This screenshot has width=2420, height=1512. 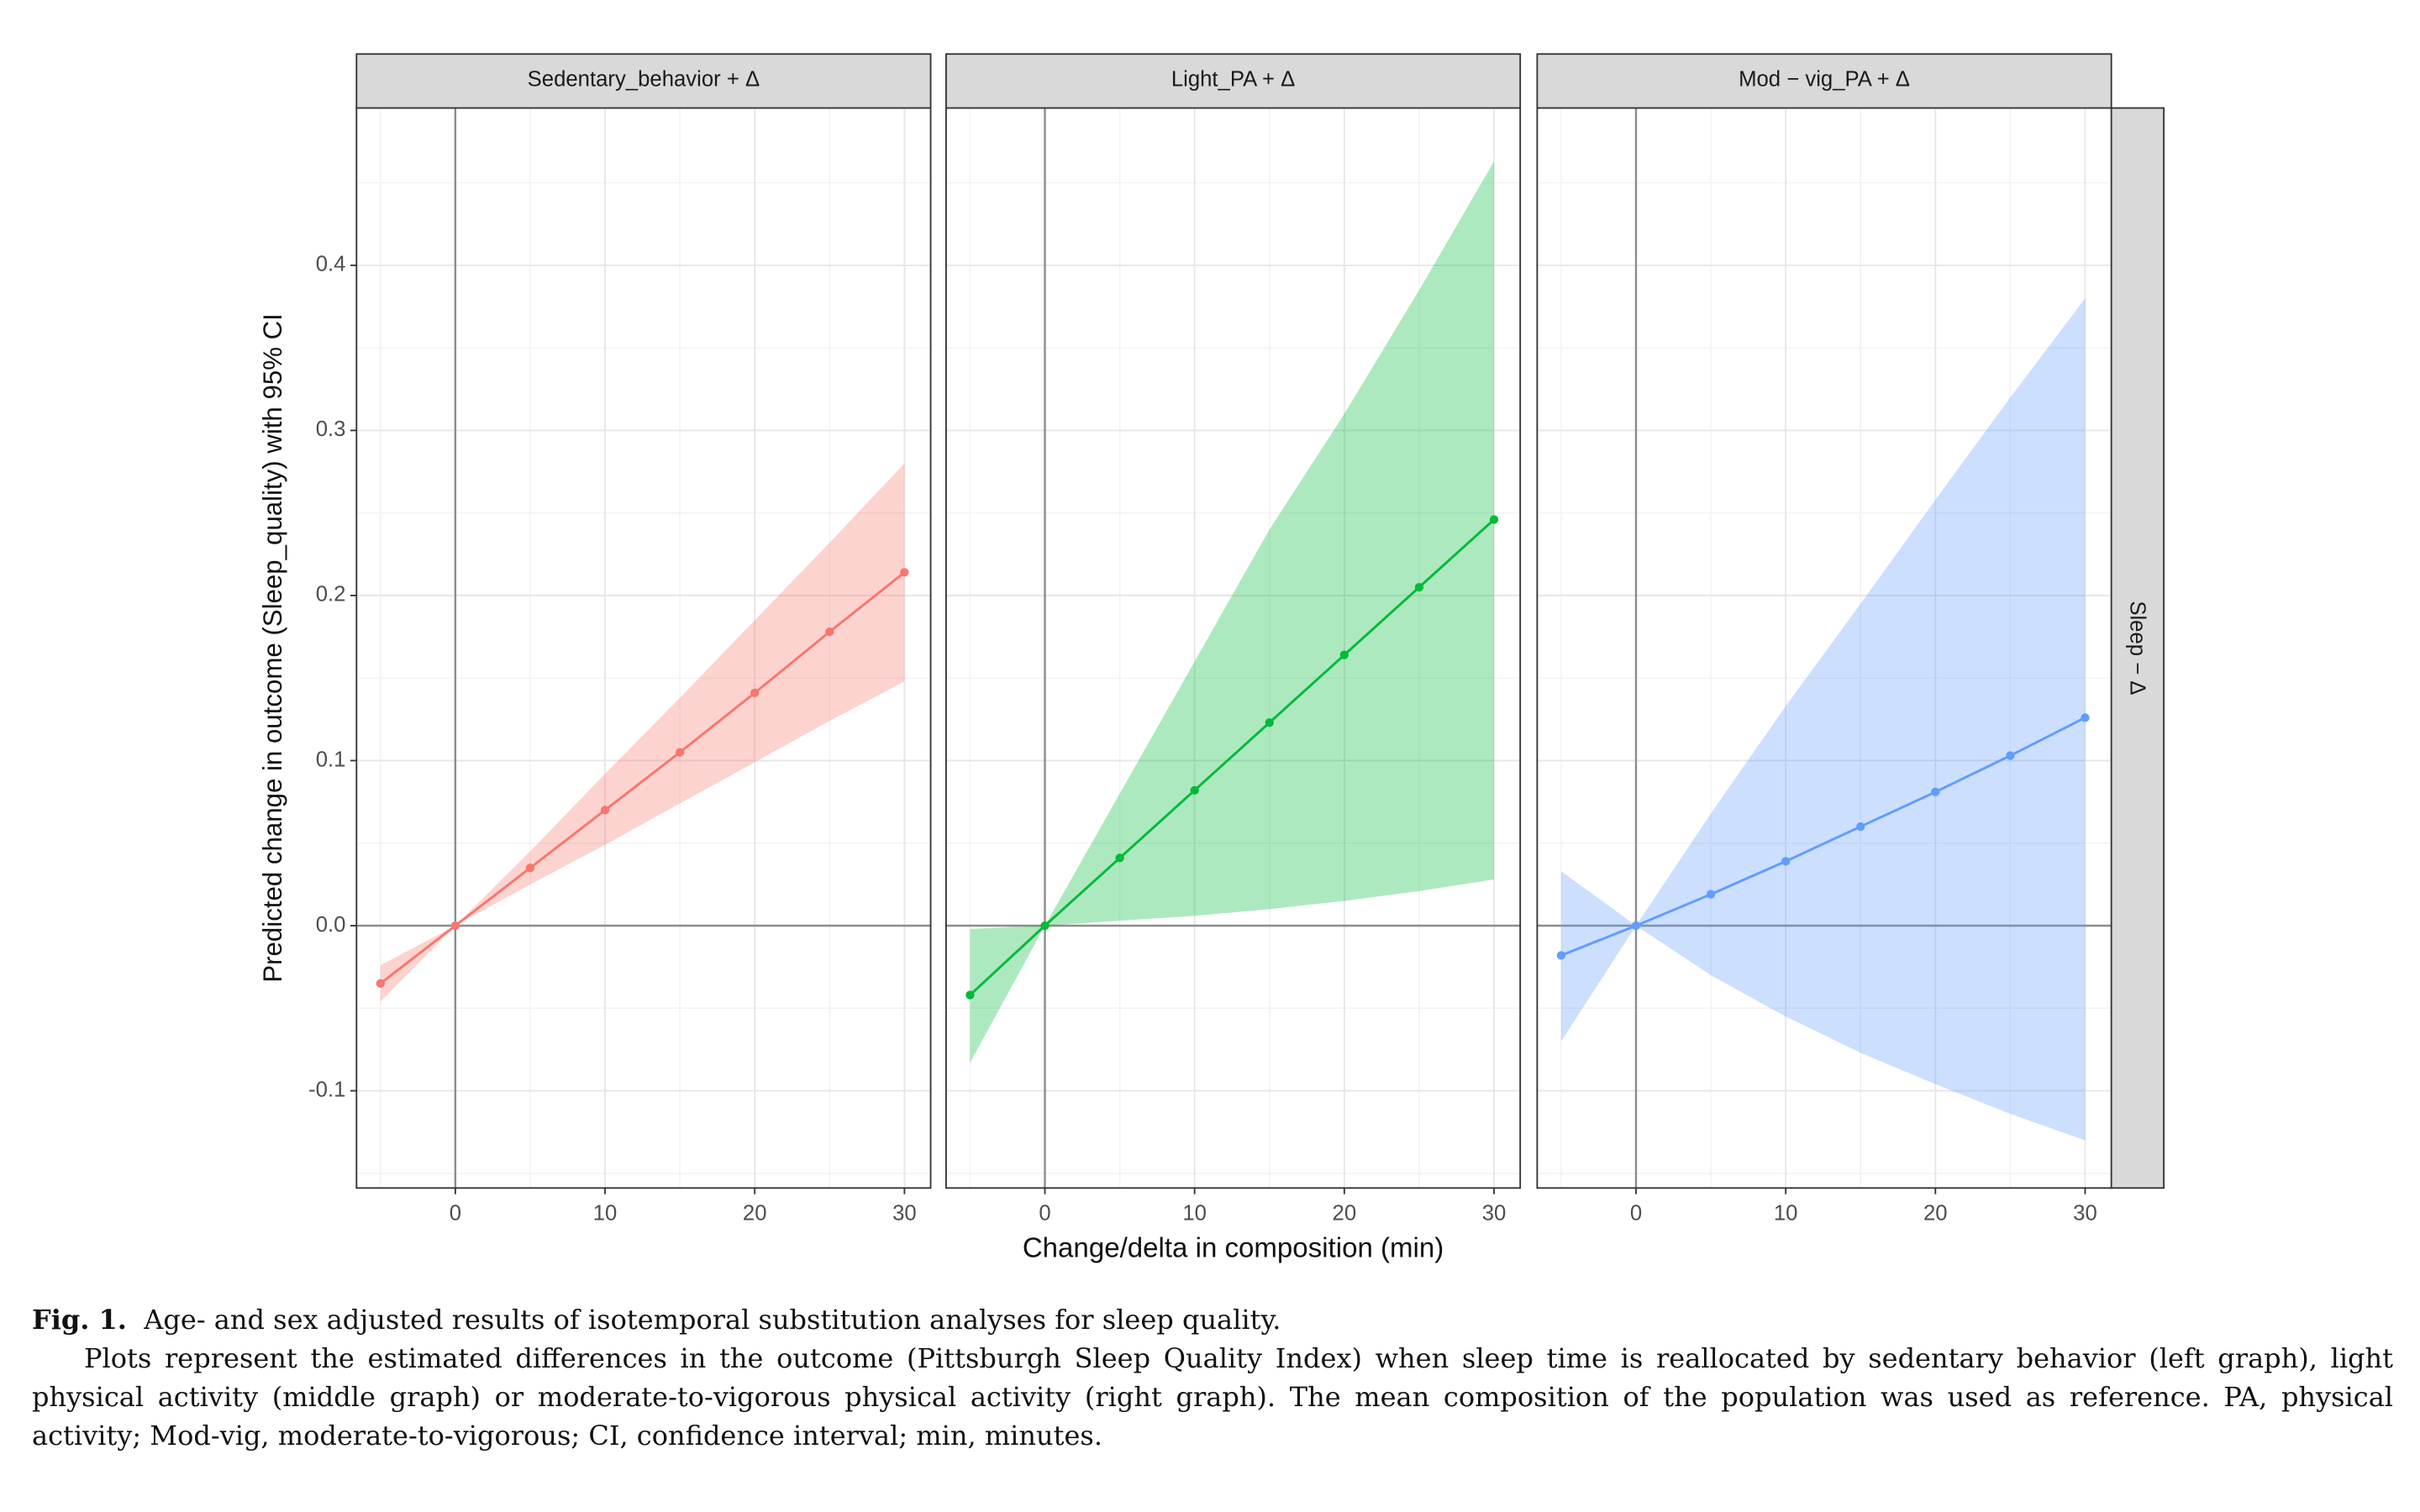 What do you see at coordinates (331, 429) in the screenshot?
I see `y-tick-label: 0.3` at bounding box center [331, 429].